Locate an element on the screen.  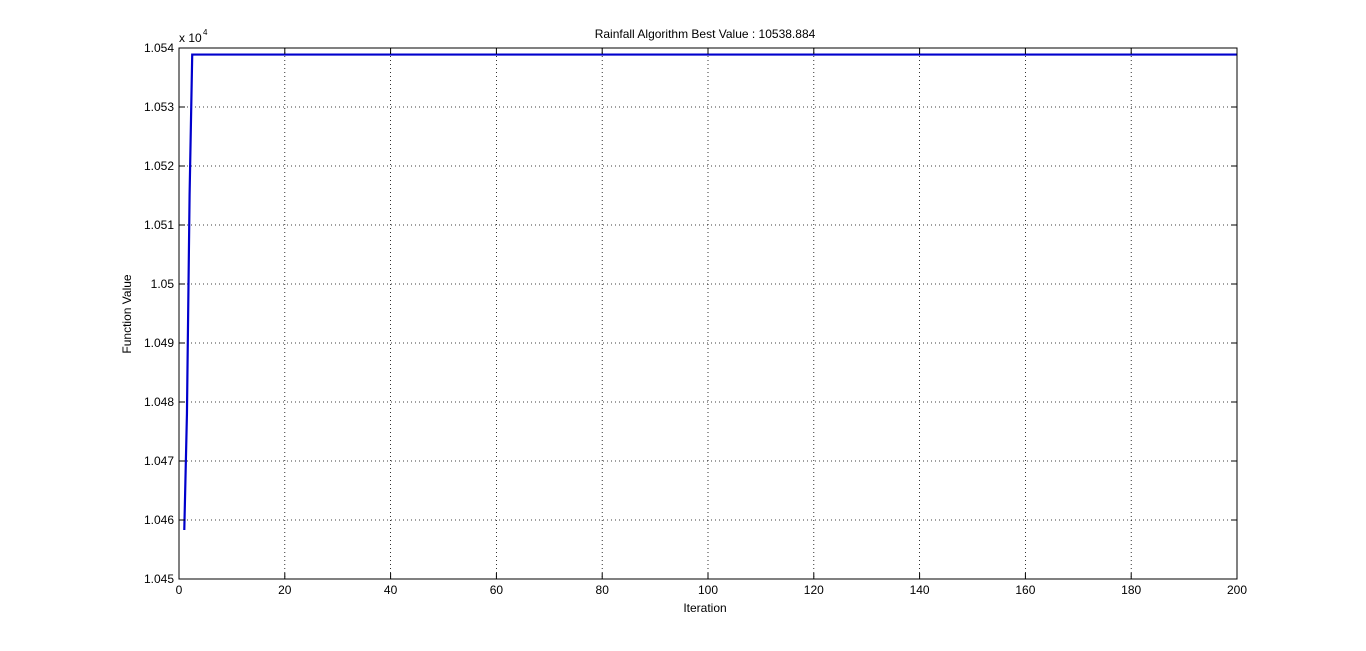
y-tick-label: 1.05 is located at coordinates (163, 284).